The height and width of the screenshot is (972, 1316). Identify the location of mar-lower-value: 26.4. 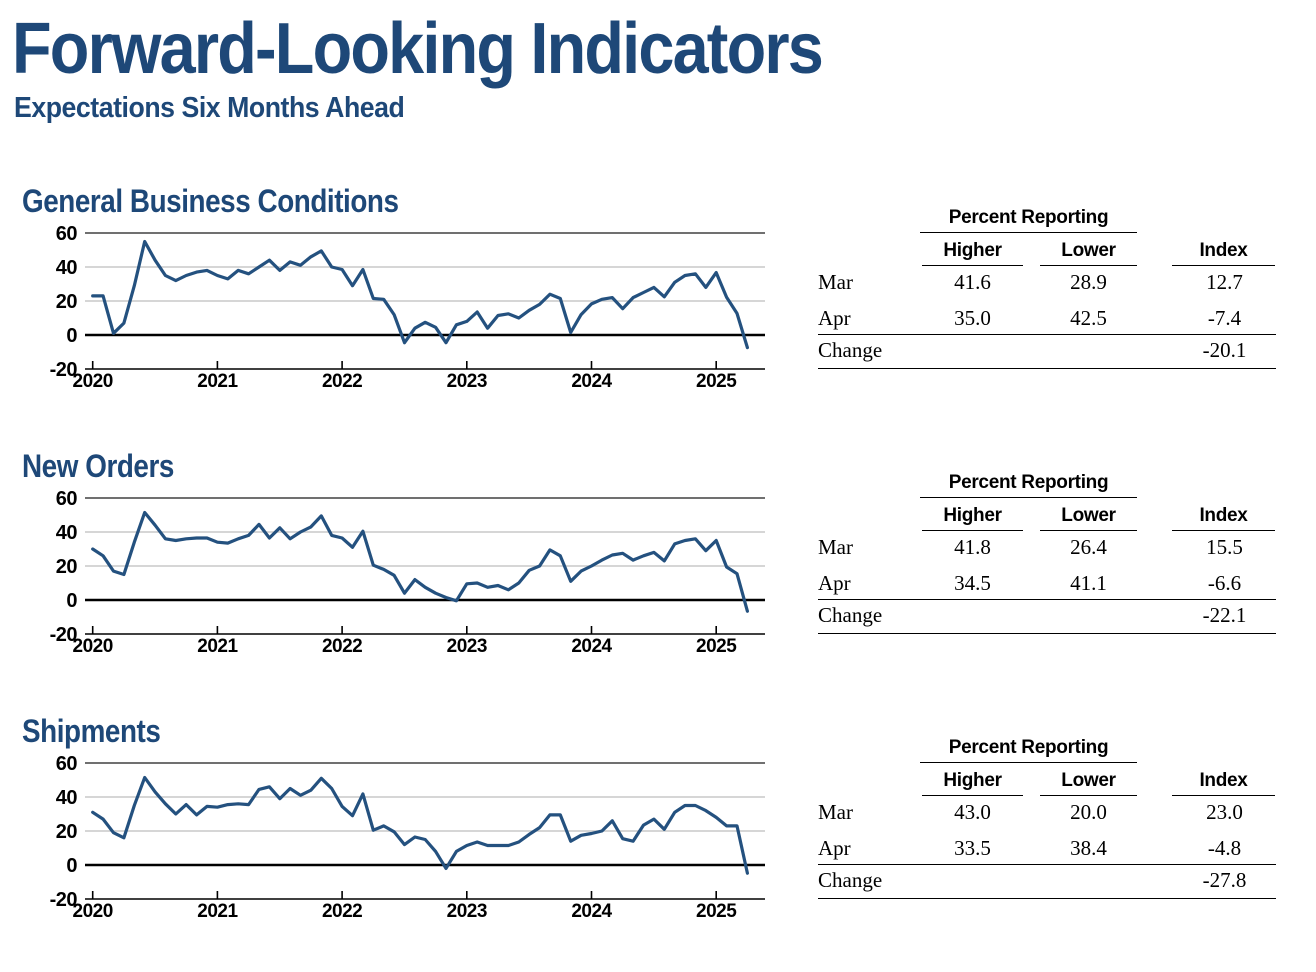
(1088, 547).